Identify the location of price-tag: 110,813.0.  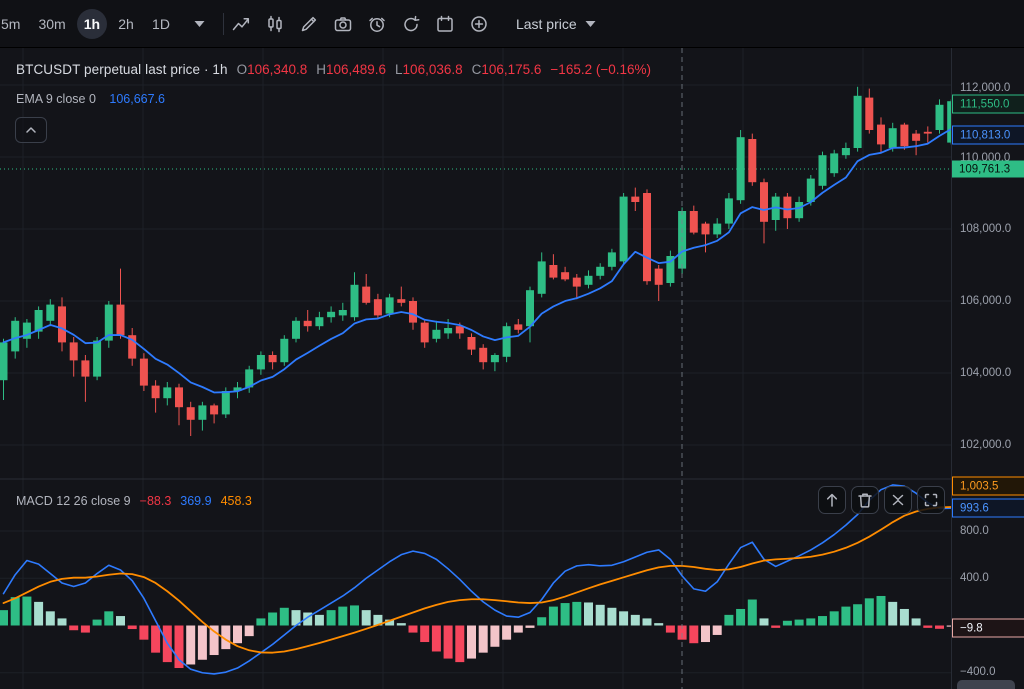
(988, 135).